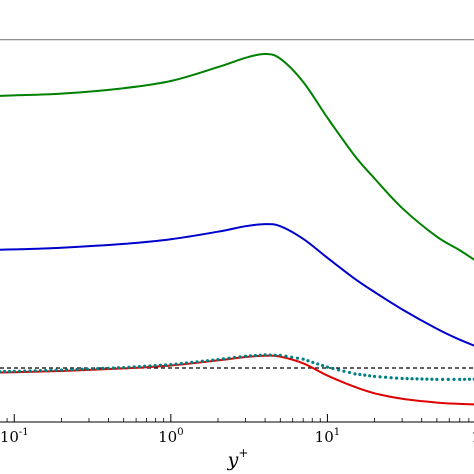 Image resolution: width=474 pixels, height=474 pixels. I want to click on x-axis-label: y+, so click(238, 458).